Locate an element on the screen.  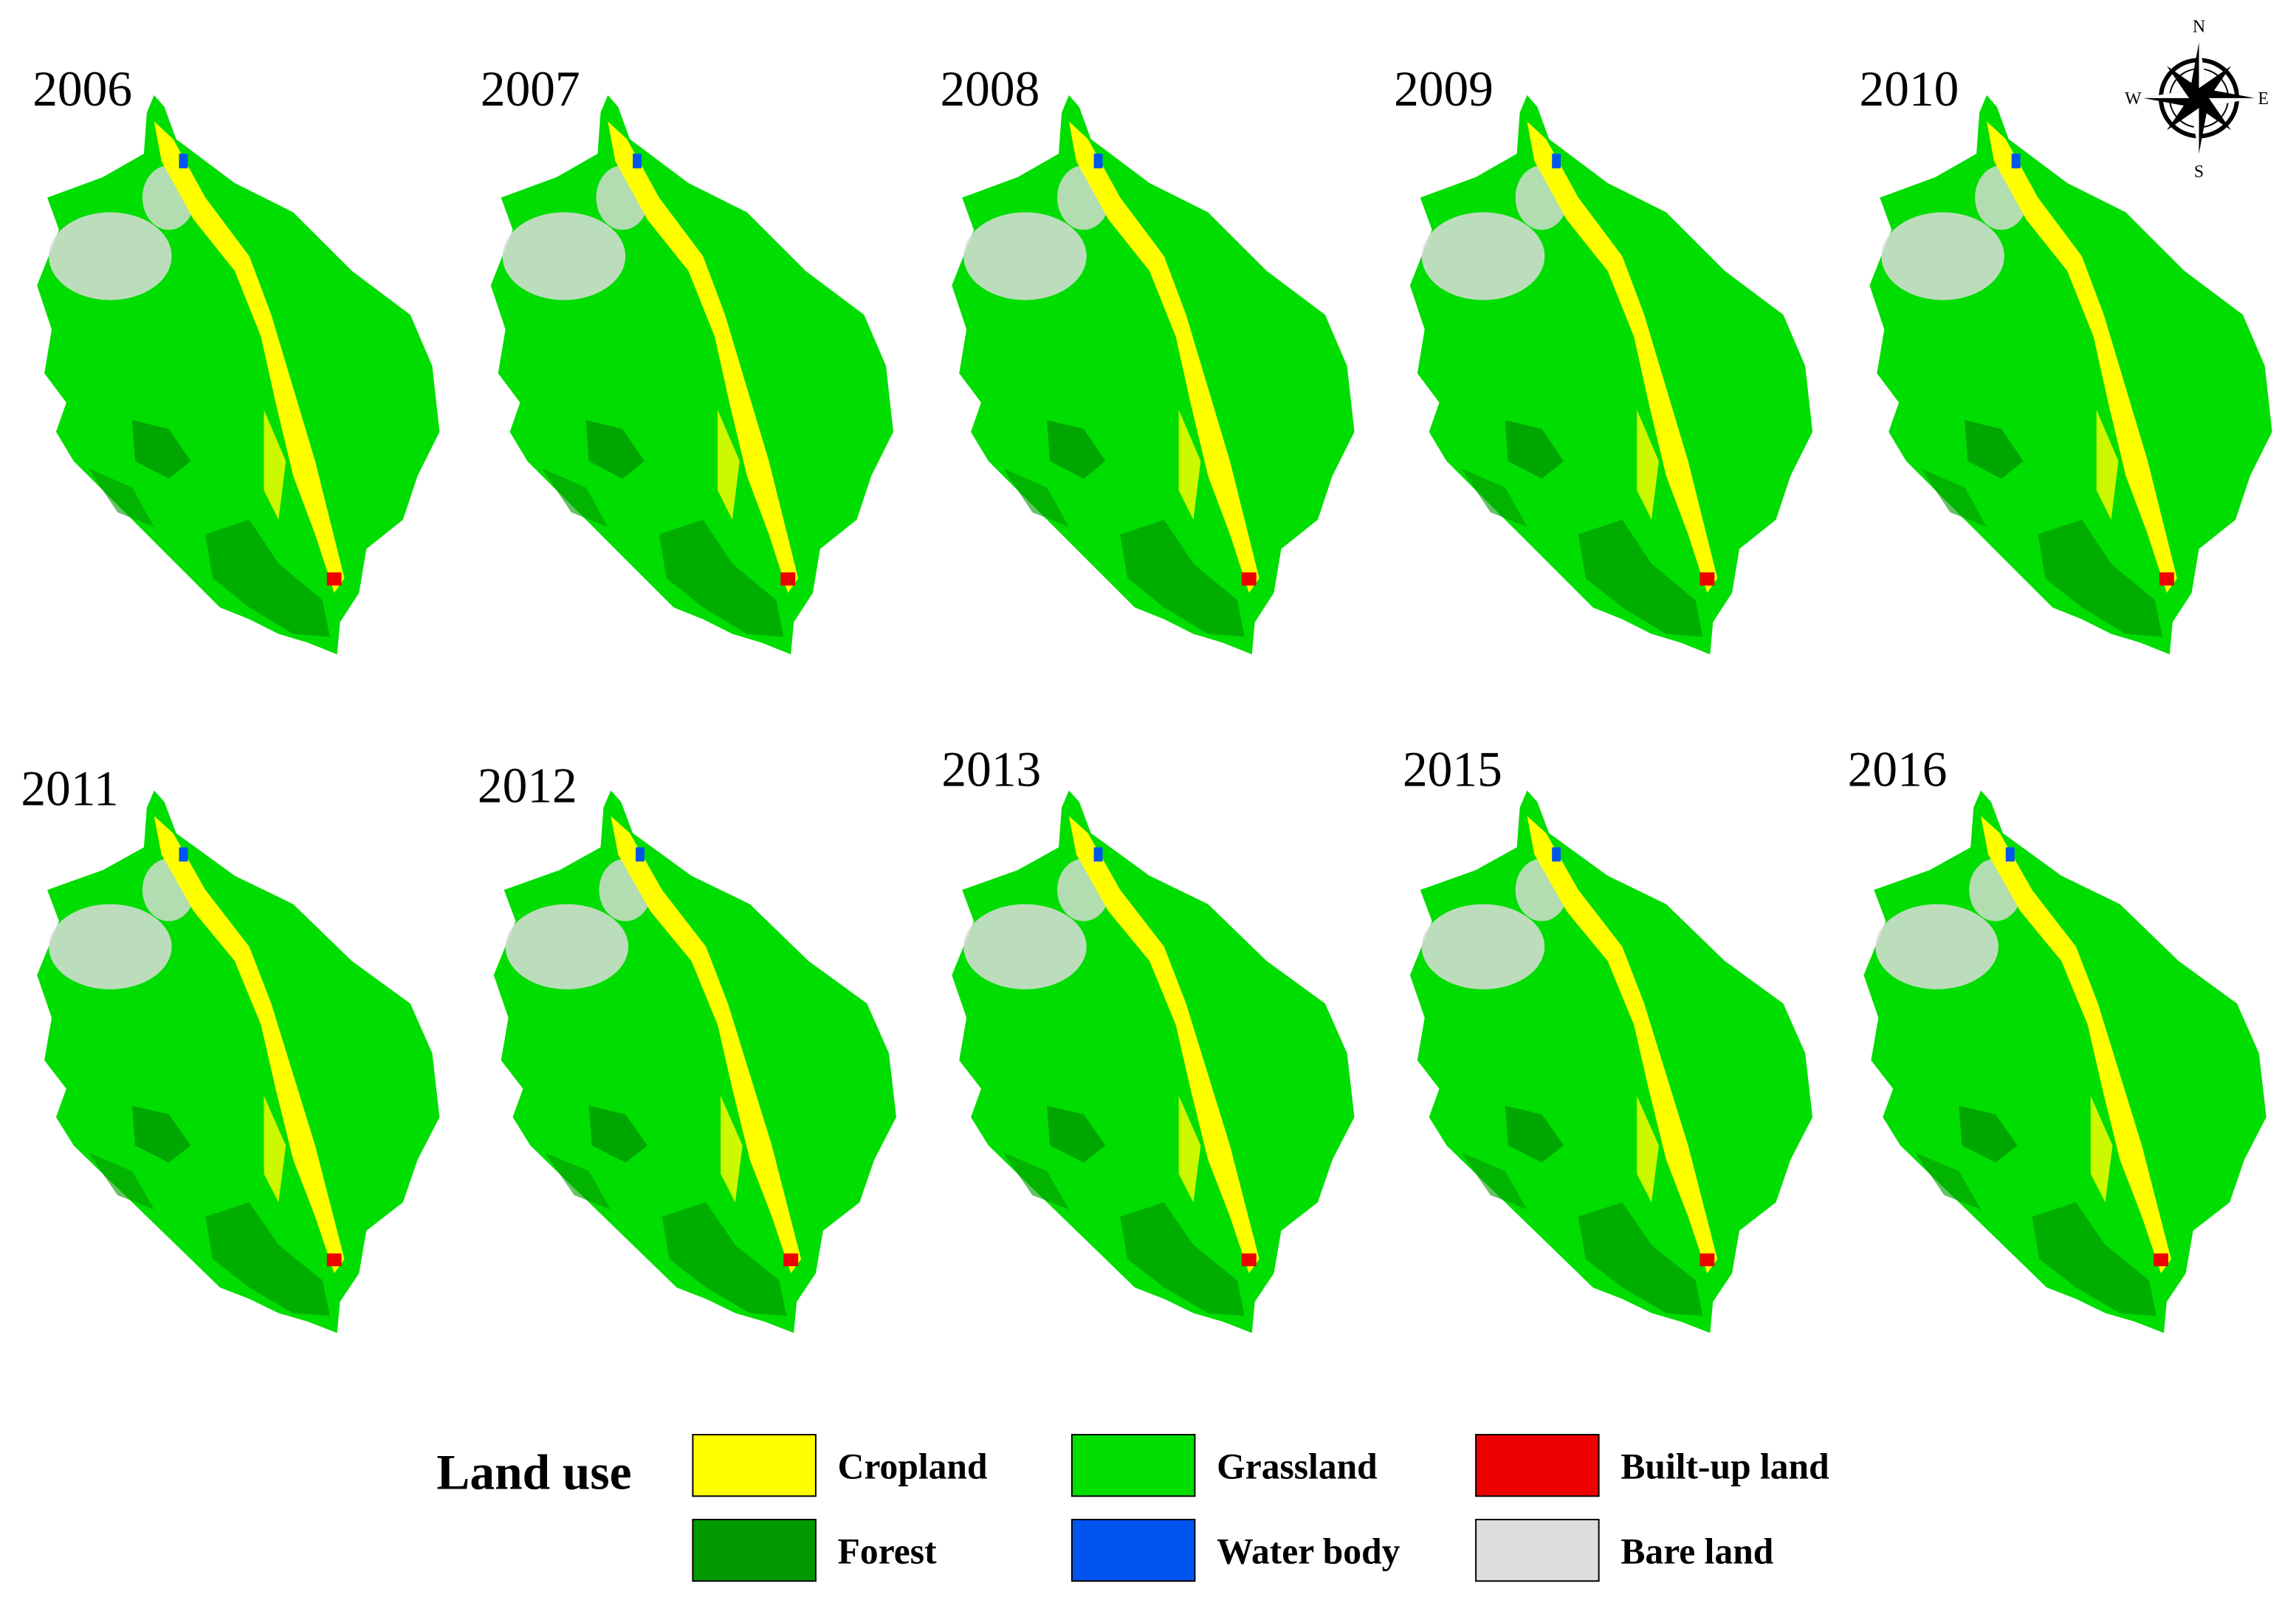
year-label: 2012 is located at coordinates (528, 785).